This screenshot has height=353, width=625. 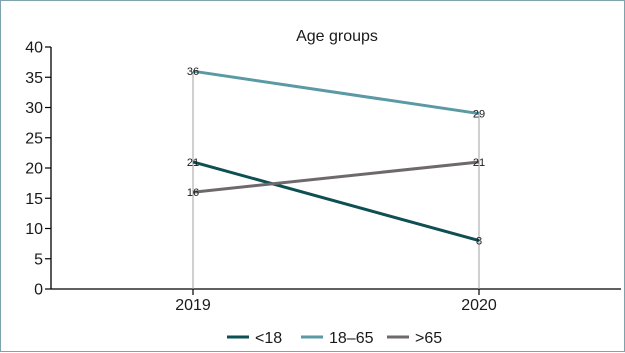 What do you see at coordinates (428, 338) in the screenshot?
I see `legend-label: >65` at bounding box center [428, 338].